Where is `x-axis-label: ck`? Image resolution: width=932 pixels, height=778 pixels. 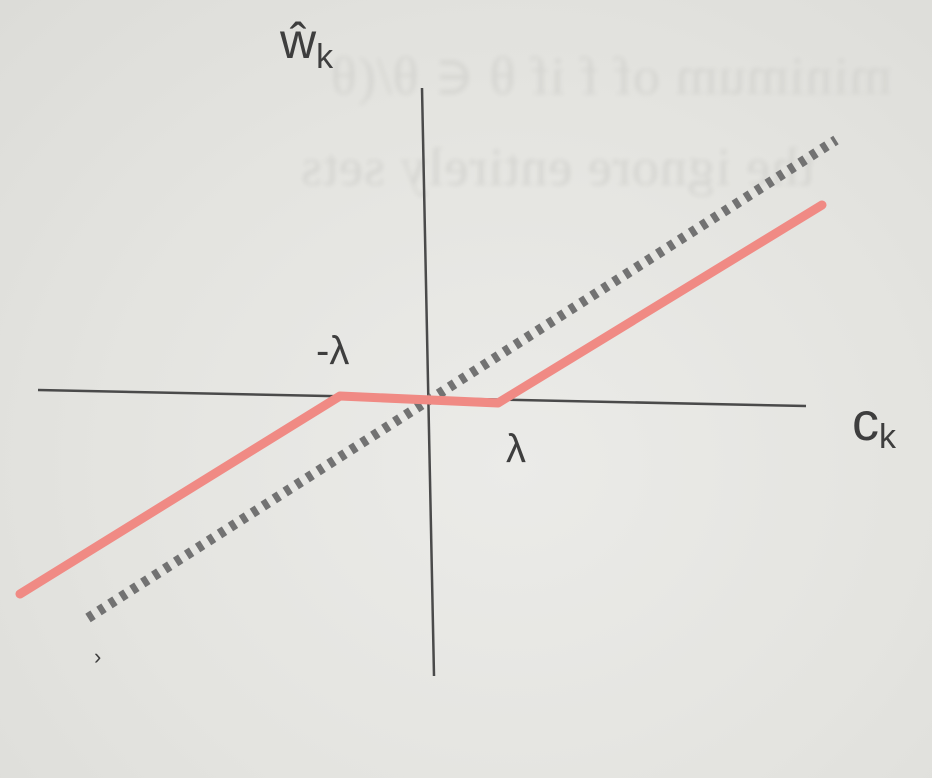
x-axis-label: ck is located at coordinates (874, 424).